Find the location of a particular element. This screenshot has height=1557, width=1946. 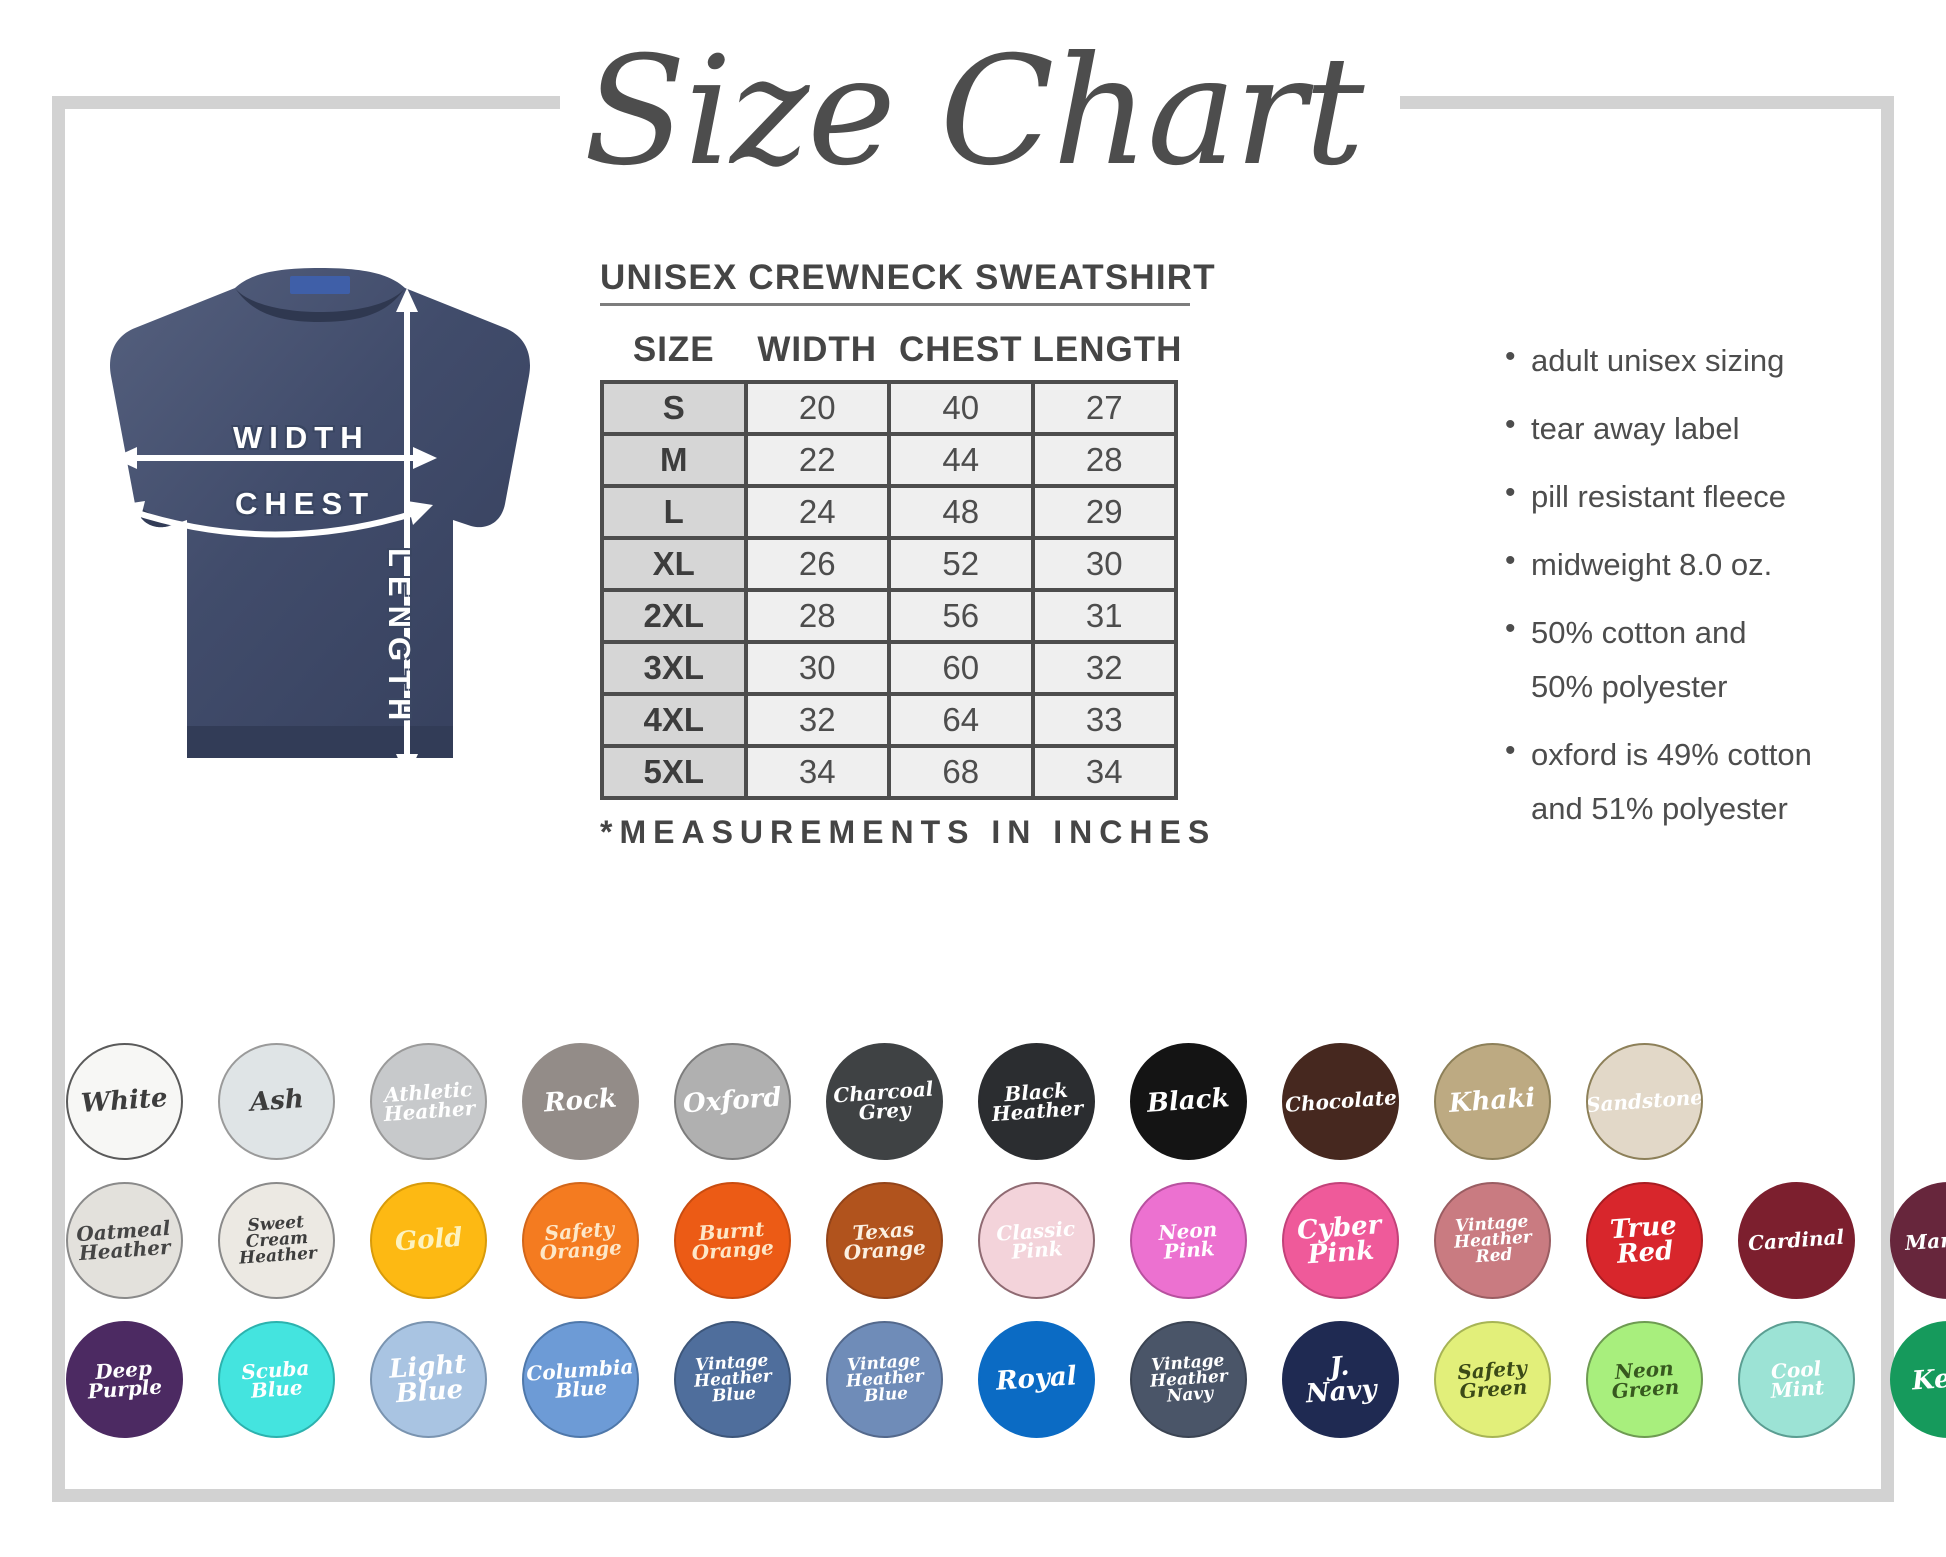

color-swatch-label: Sandstone is located at coordinates (1644, 1101).